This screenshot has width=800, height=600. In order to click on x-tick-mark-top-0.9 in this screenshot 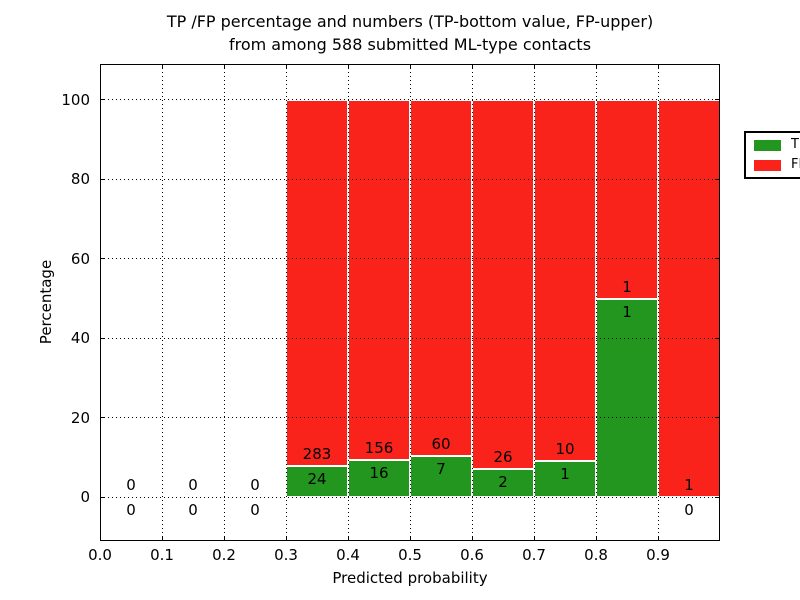, I will do `click(658, 66)`.